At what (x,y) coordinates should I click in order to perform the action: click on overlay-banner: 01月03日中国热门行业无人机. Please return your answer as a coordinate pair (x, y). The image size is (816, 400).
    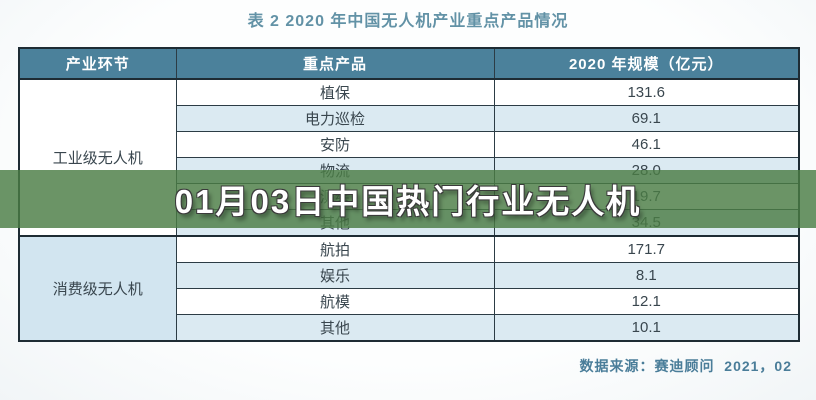
    Looking at the image, I should click on (408, 199).